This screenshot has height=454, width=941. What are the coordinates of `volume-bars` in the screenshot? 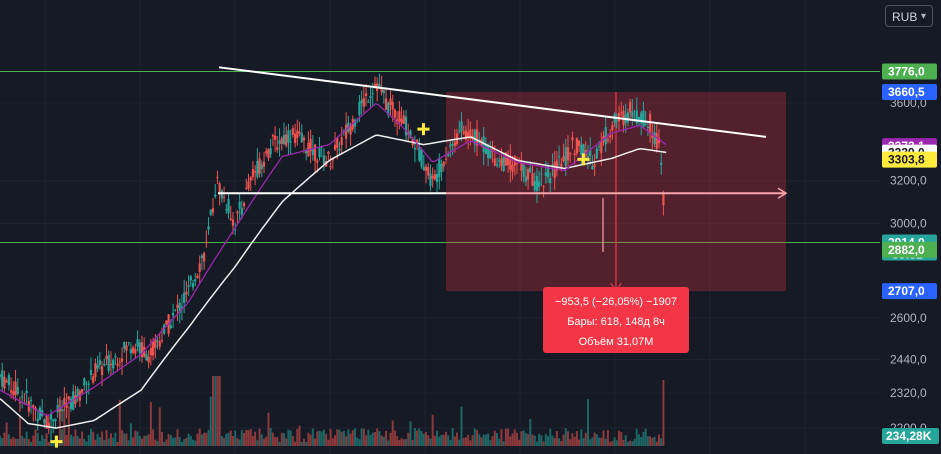 It's located at (332, 411).